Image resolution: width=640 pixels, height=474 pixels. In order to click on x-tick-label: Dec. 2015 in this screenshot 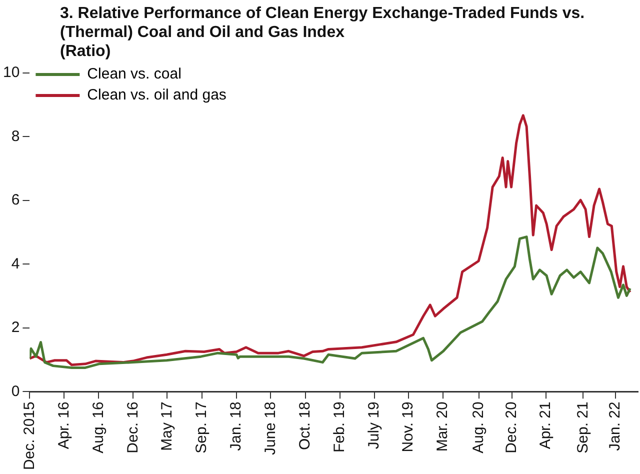, I will do `click(29, 436)`.